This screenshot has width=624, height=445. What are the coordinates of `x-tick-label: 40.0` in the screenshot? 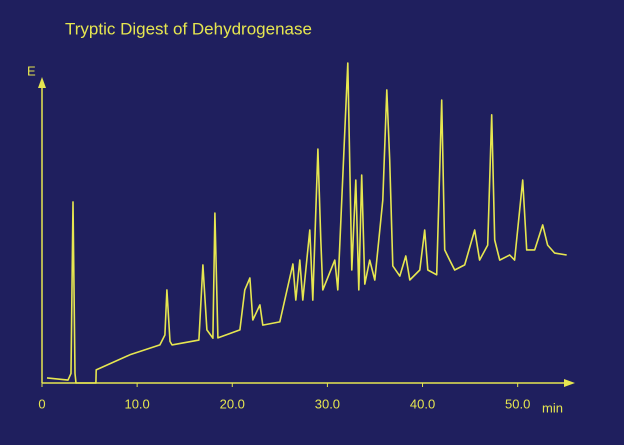 It's located at (422, 403).